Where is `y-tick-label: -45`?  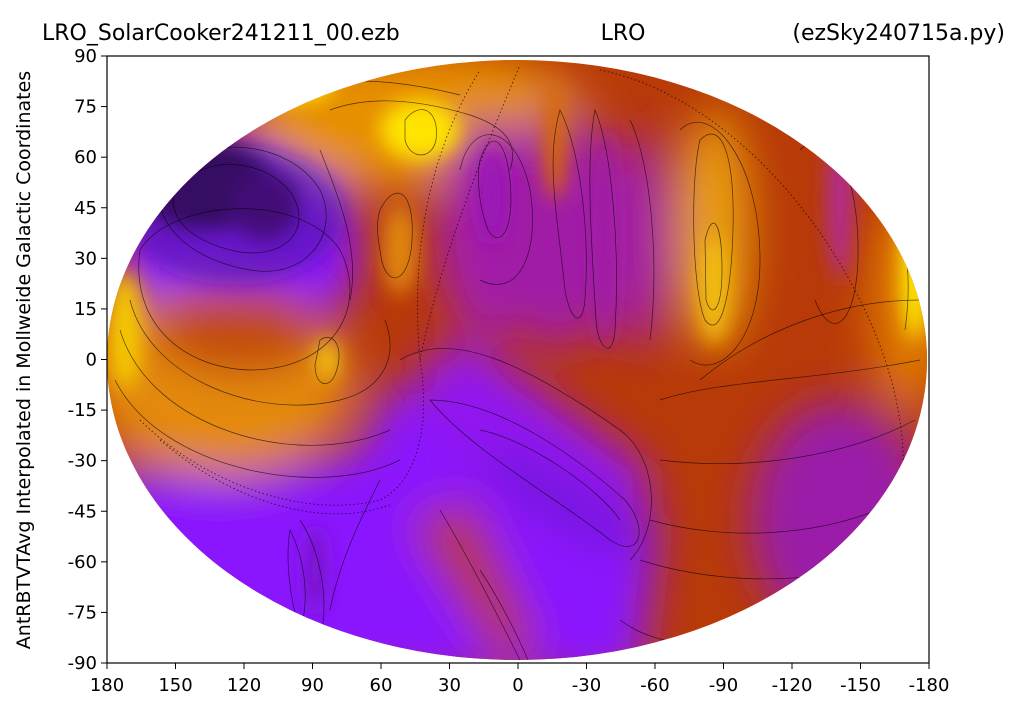 y-tick-label: -45 is located at coordinates (82, 511).